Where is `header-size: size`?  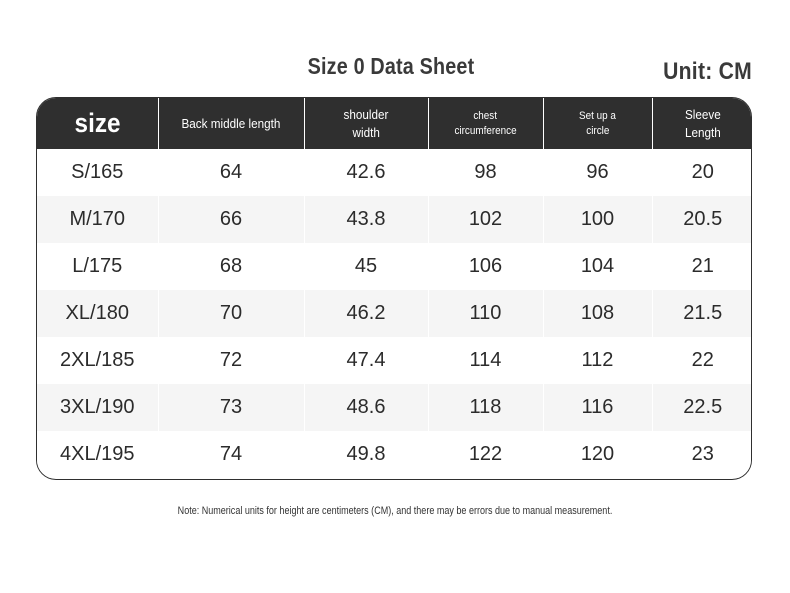
header-size: size is located at coordinates (97, 123).